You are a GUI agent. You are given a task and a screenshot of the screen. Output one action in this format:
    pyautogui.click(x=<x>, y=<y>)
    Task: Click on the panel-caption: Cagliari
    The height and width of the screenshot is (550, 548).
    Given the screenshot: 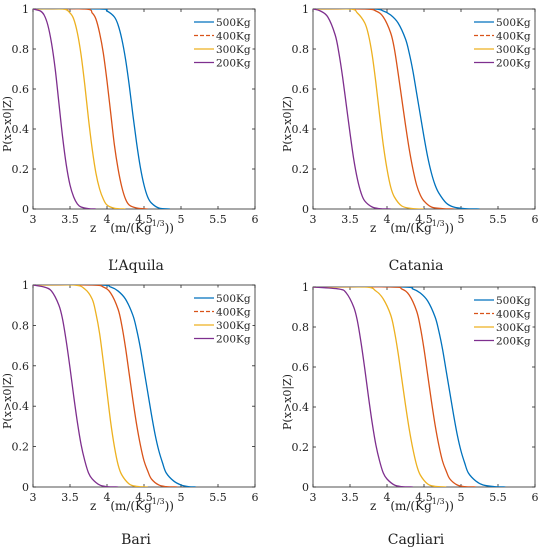 What is the action you would take?
    pyautogui.click(x=416, y=540)
    